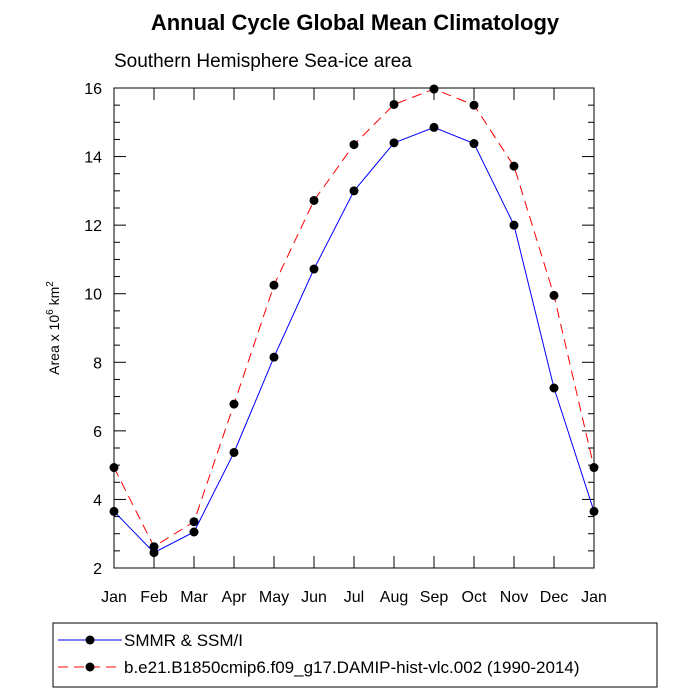 This screenshot has height=700, width=700. What do you see at coordinates (53, 328) in the screenshot?
I see `y-axis-label: Area x 106 km2` at bounding box center [53, 328].